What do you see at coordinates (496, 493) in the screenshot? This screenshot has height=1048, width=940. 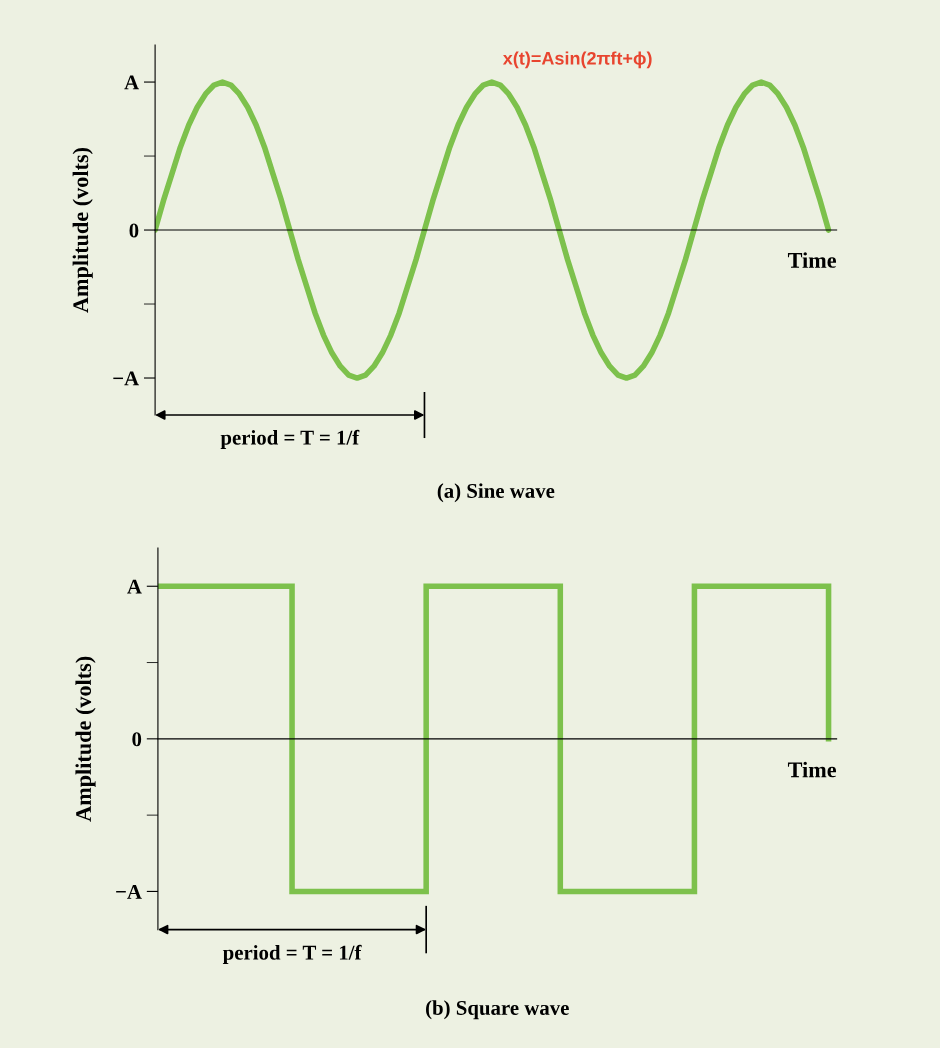 I see `text: (a) Sine wave` at bounding box center [496, 493].